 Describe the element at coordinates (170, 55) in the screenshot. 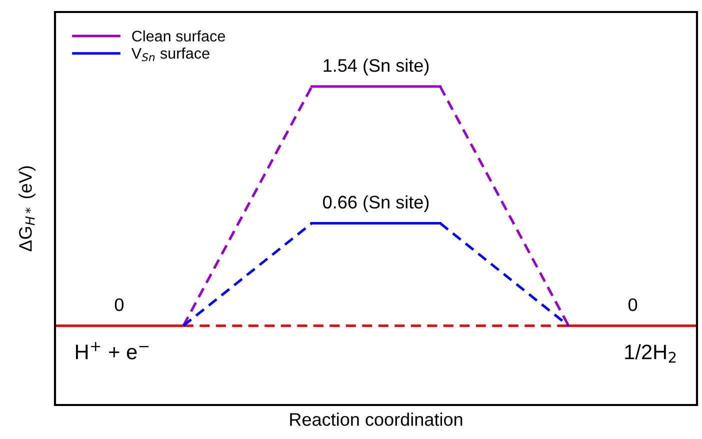

I see `legend-label: V$_{Sn}$ surface` at that location.